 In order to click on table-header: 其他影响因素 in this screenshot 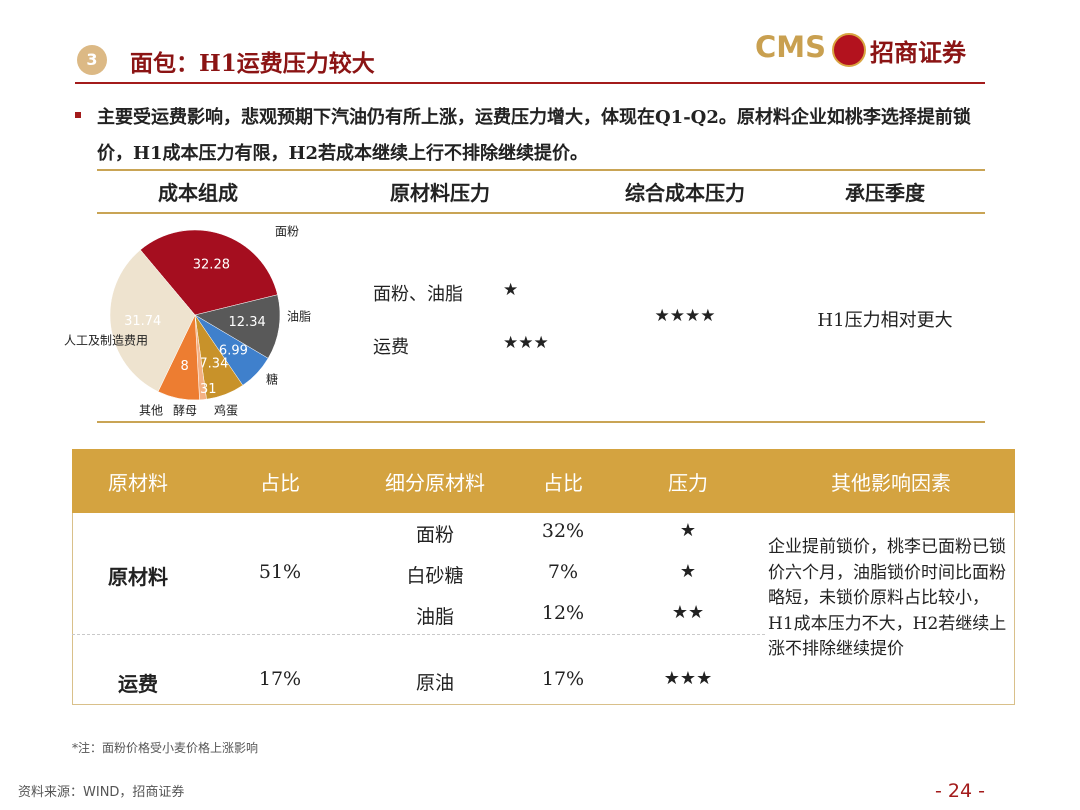, I will do `click(891, 483)`.